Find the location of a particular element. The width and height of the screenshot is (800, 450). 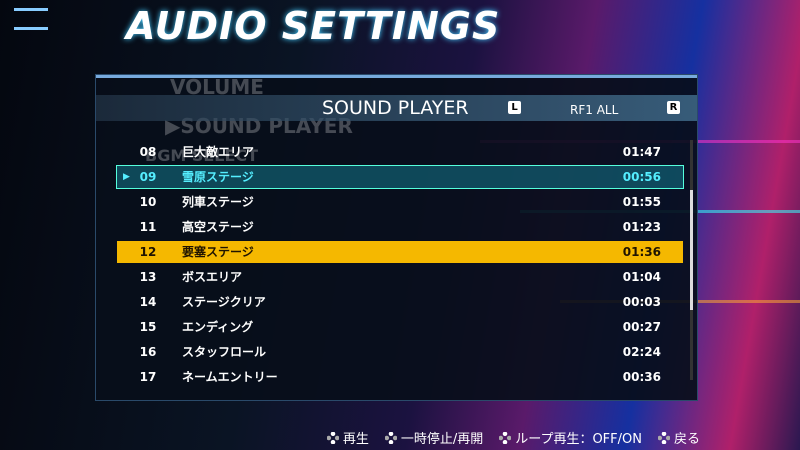

track-name: ステージクリア is located at coordinates (224, 302).